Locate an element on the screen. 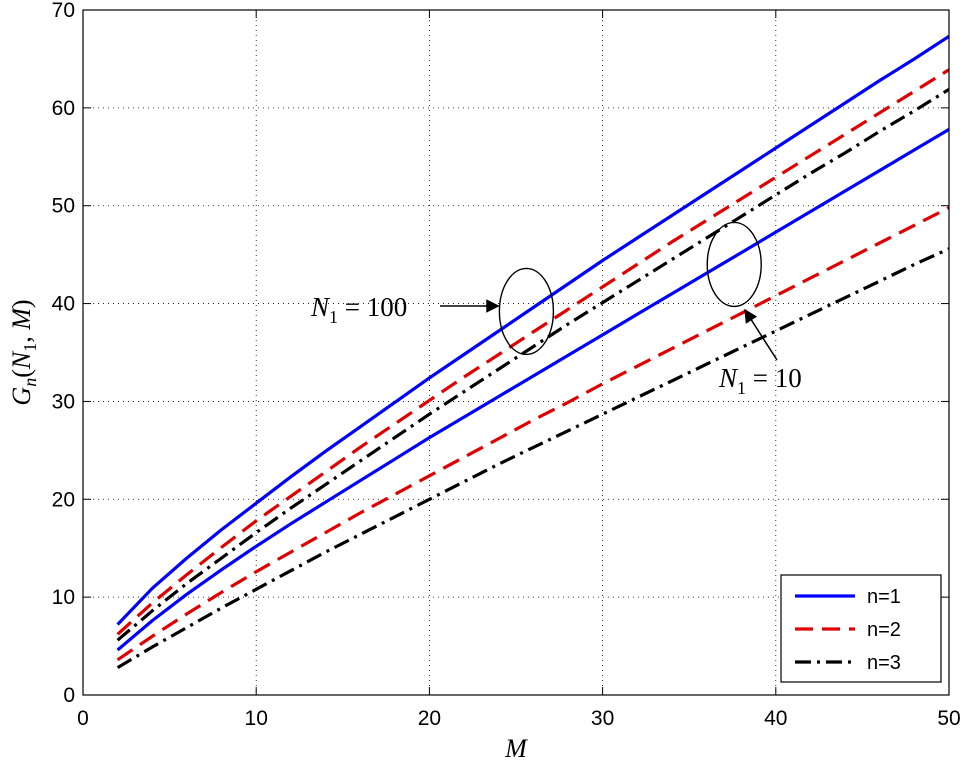 The width and height of the screenshot is (963, 761). y-tick-label: 40 is located at coordinates (63, 304).